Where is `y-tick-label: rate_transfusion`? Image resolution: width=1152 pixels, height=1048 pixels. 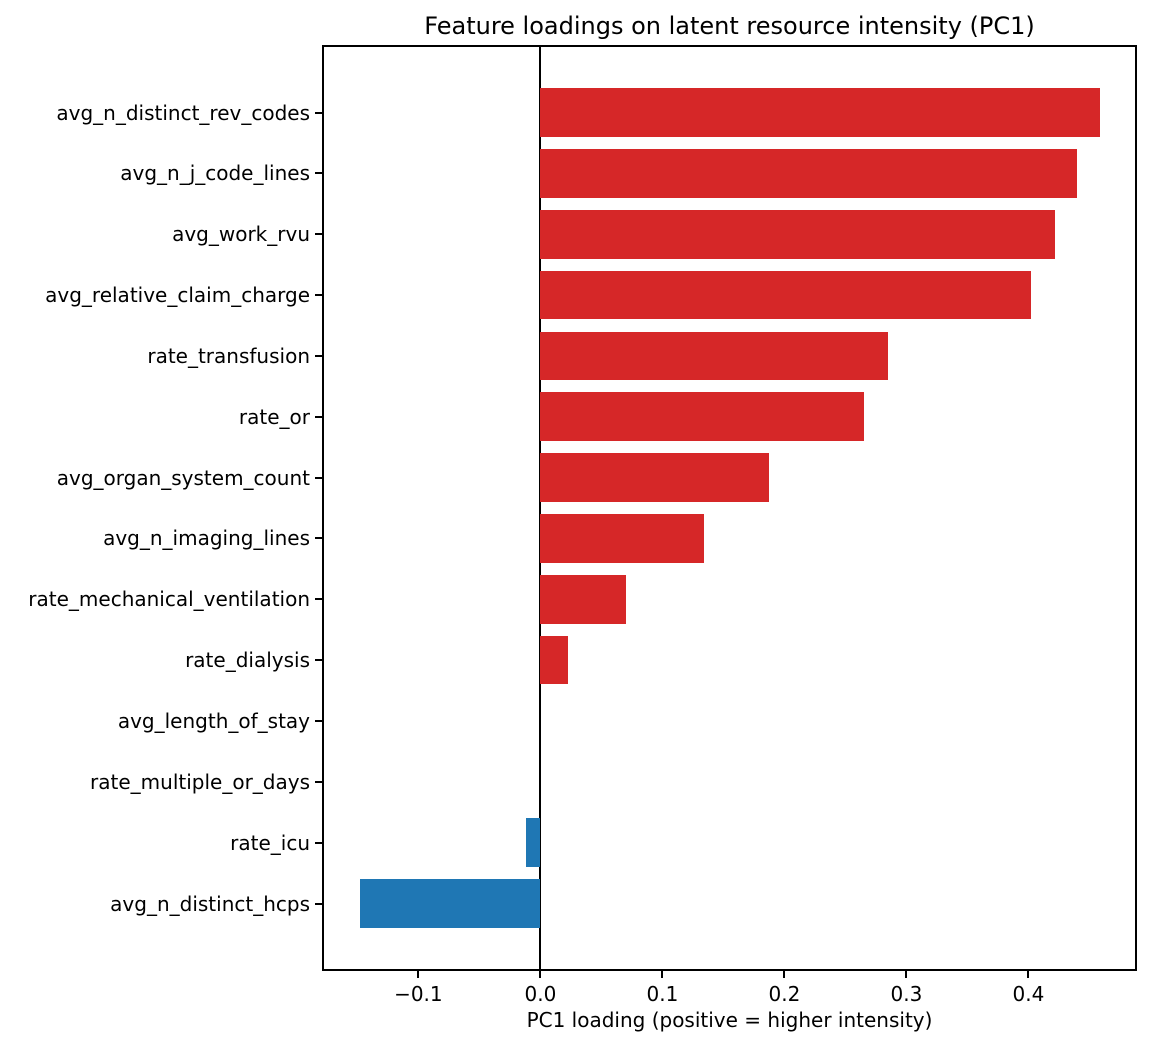 y-tick-label: rate_transfusion is located at coordinates (228, 355).